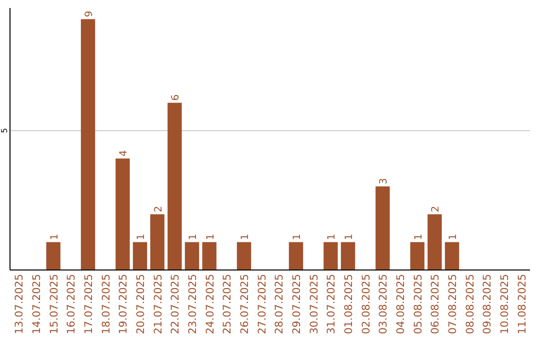 The image size is (540, 340). I want to click on x-tick-label: 09.08.2025, so click(488, 304).